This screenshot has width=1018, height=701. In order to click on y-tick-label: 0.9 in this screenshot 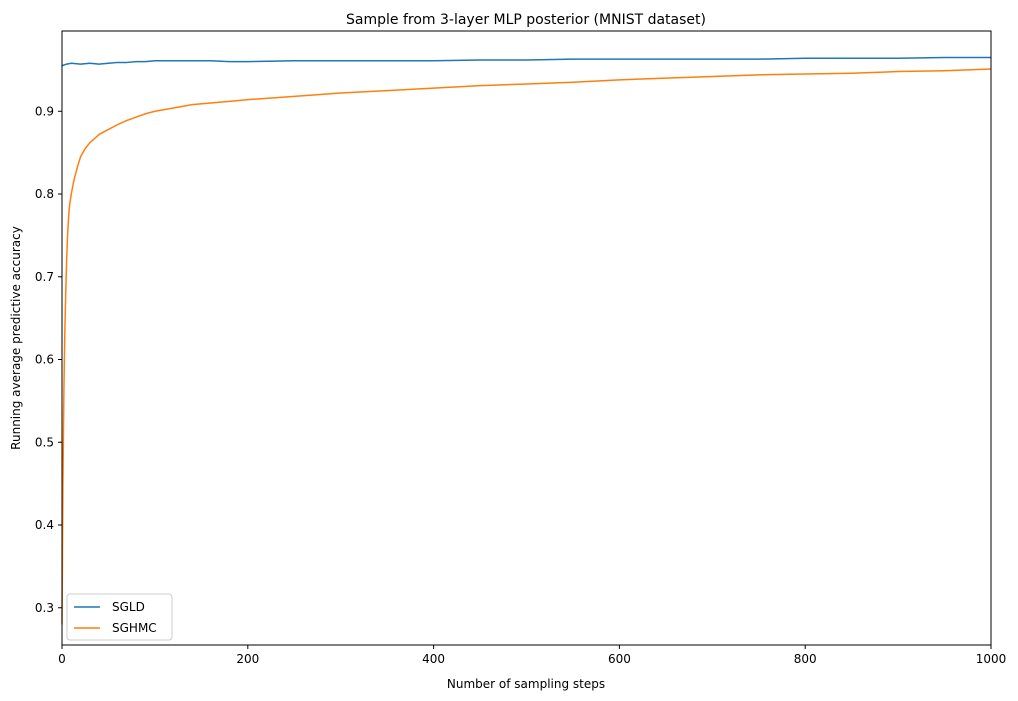, I will do `click(44, 111)`.